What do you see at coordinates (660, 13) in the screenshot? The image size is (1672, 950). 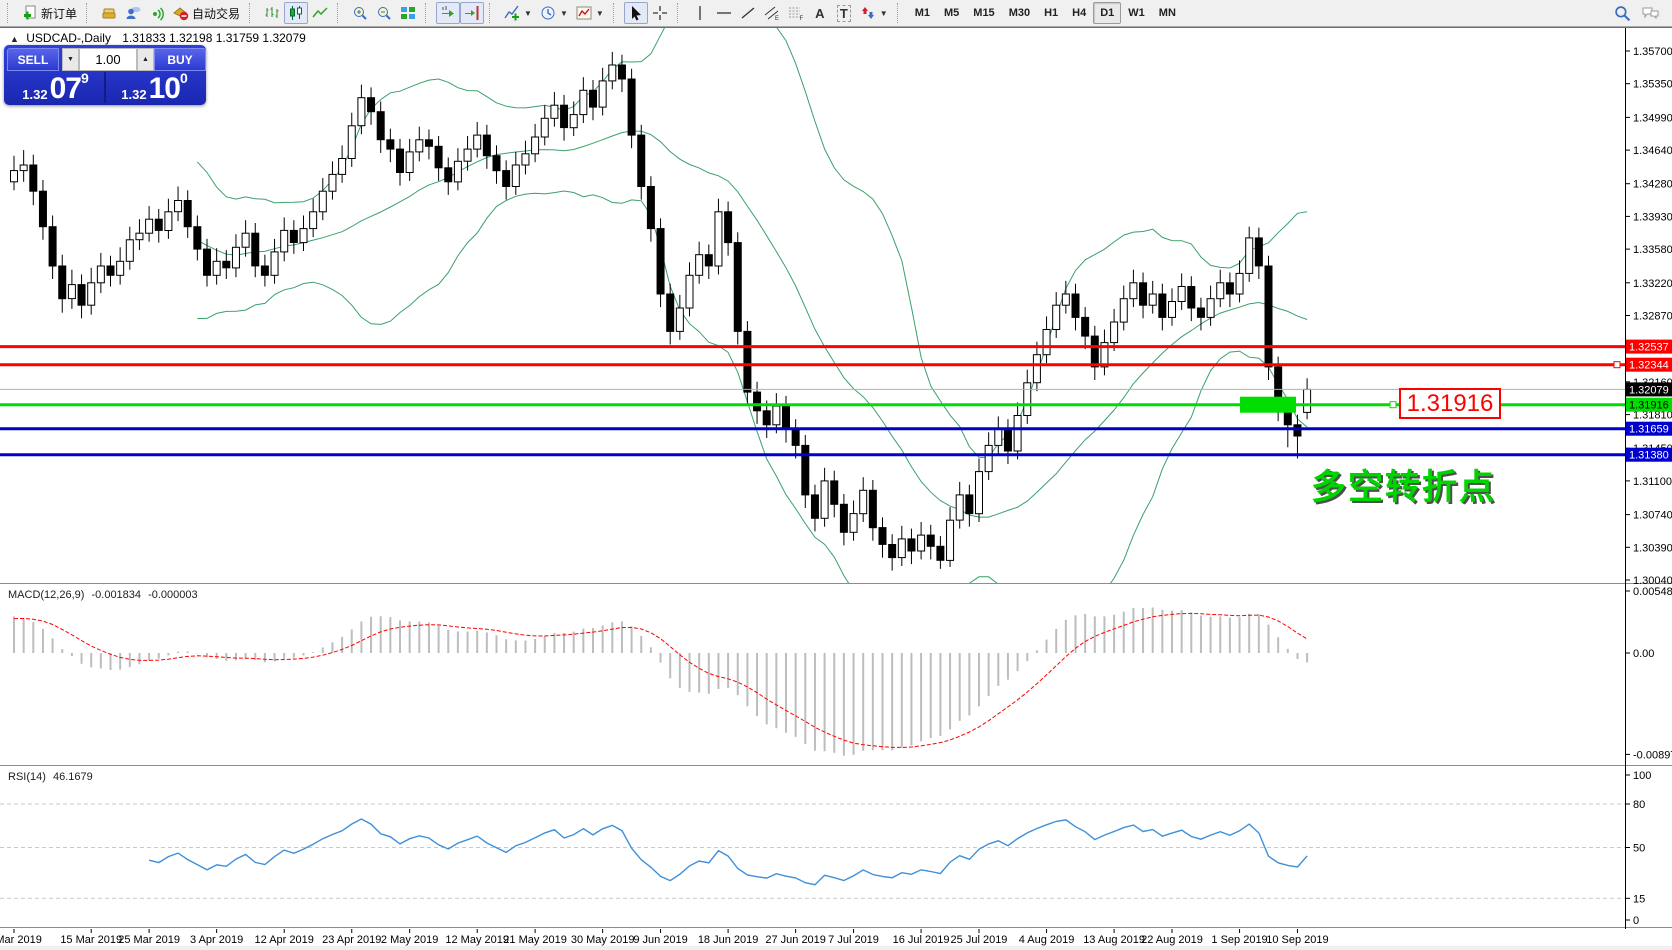 I see `crosshair-button` at bounding box center [660, 13].